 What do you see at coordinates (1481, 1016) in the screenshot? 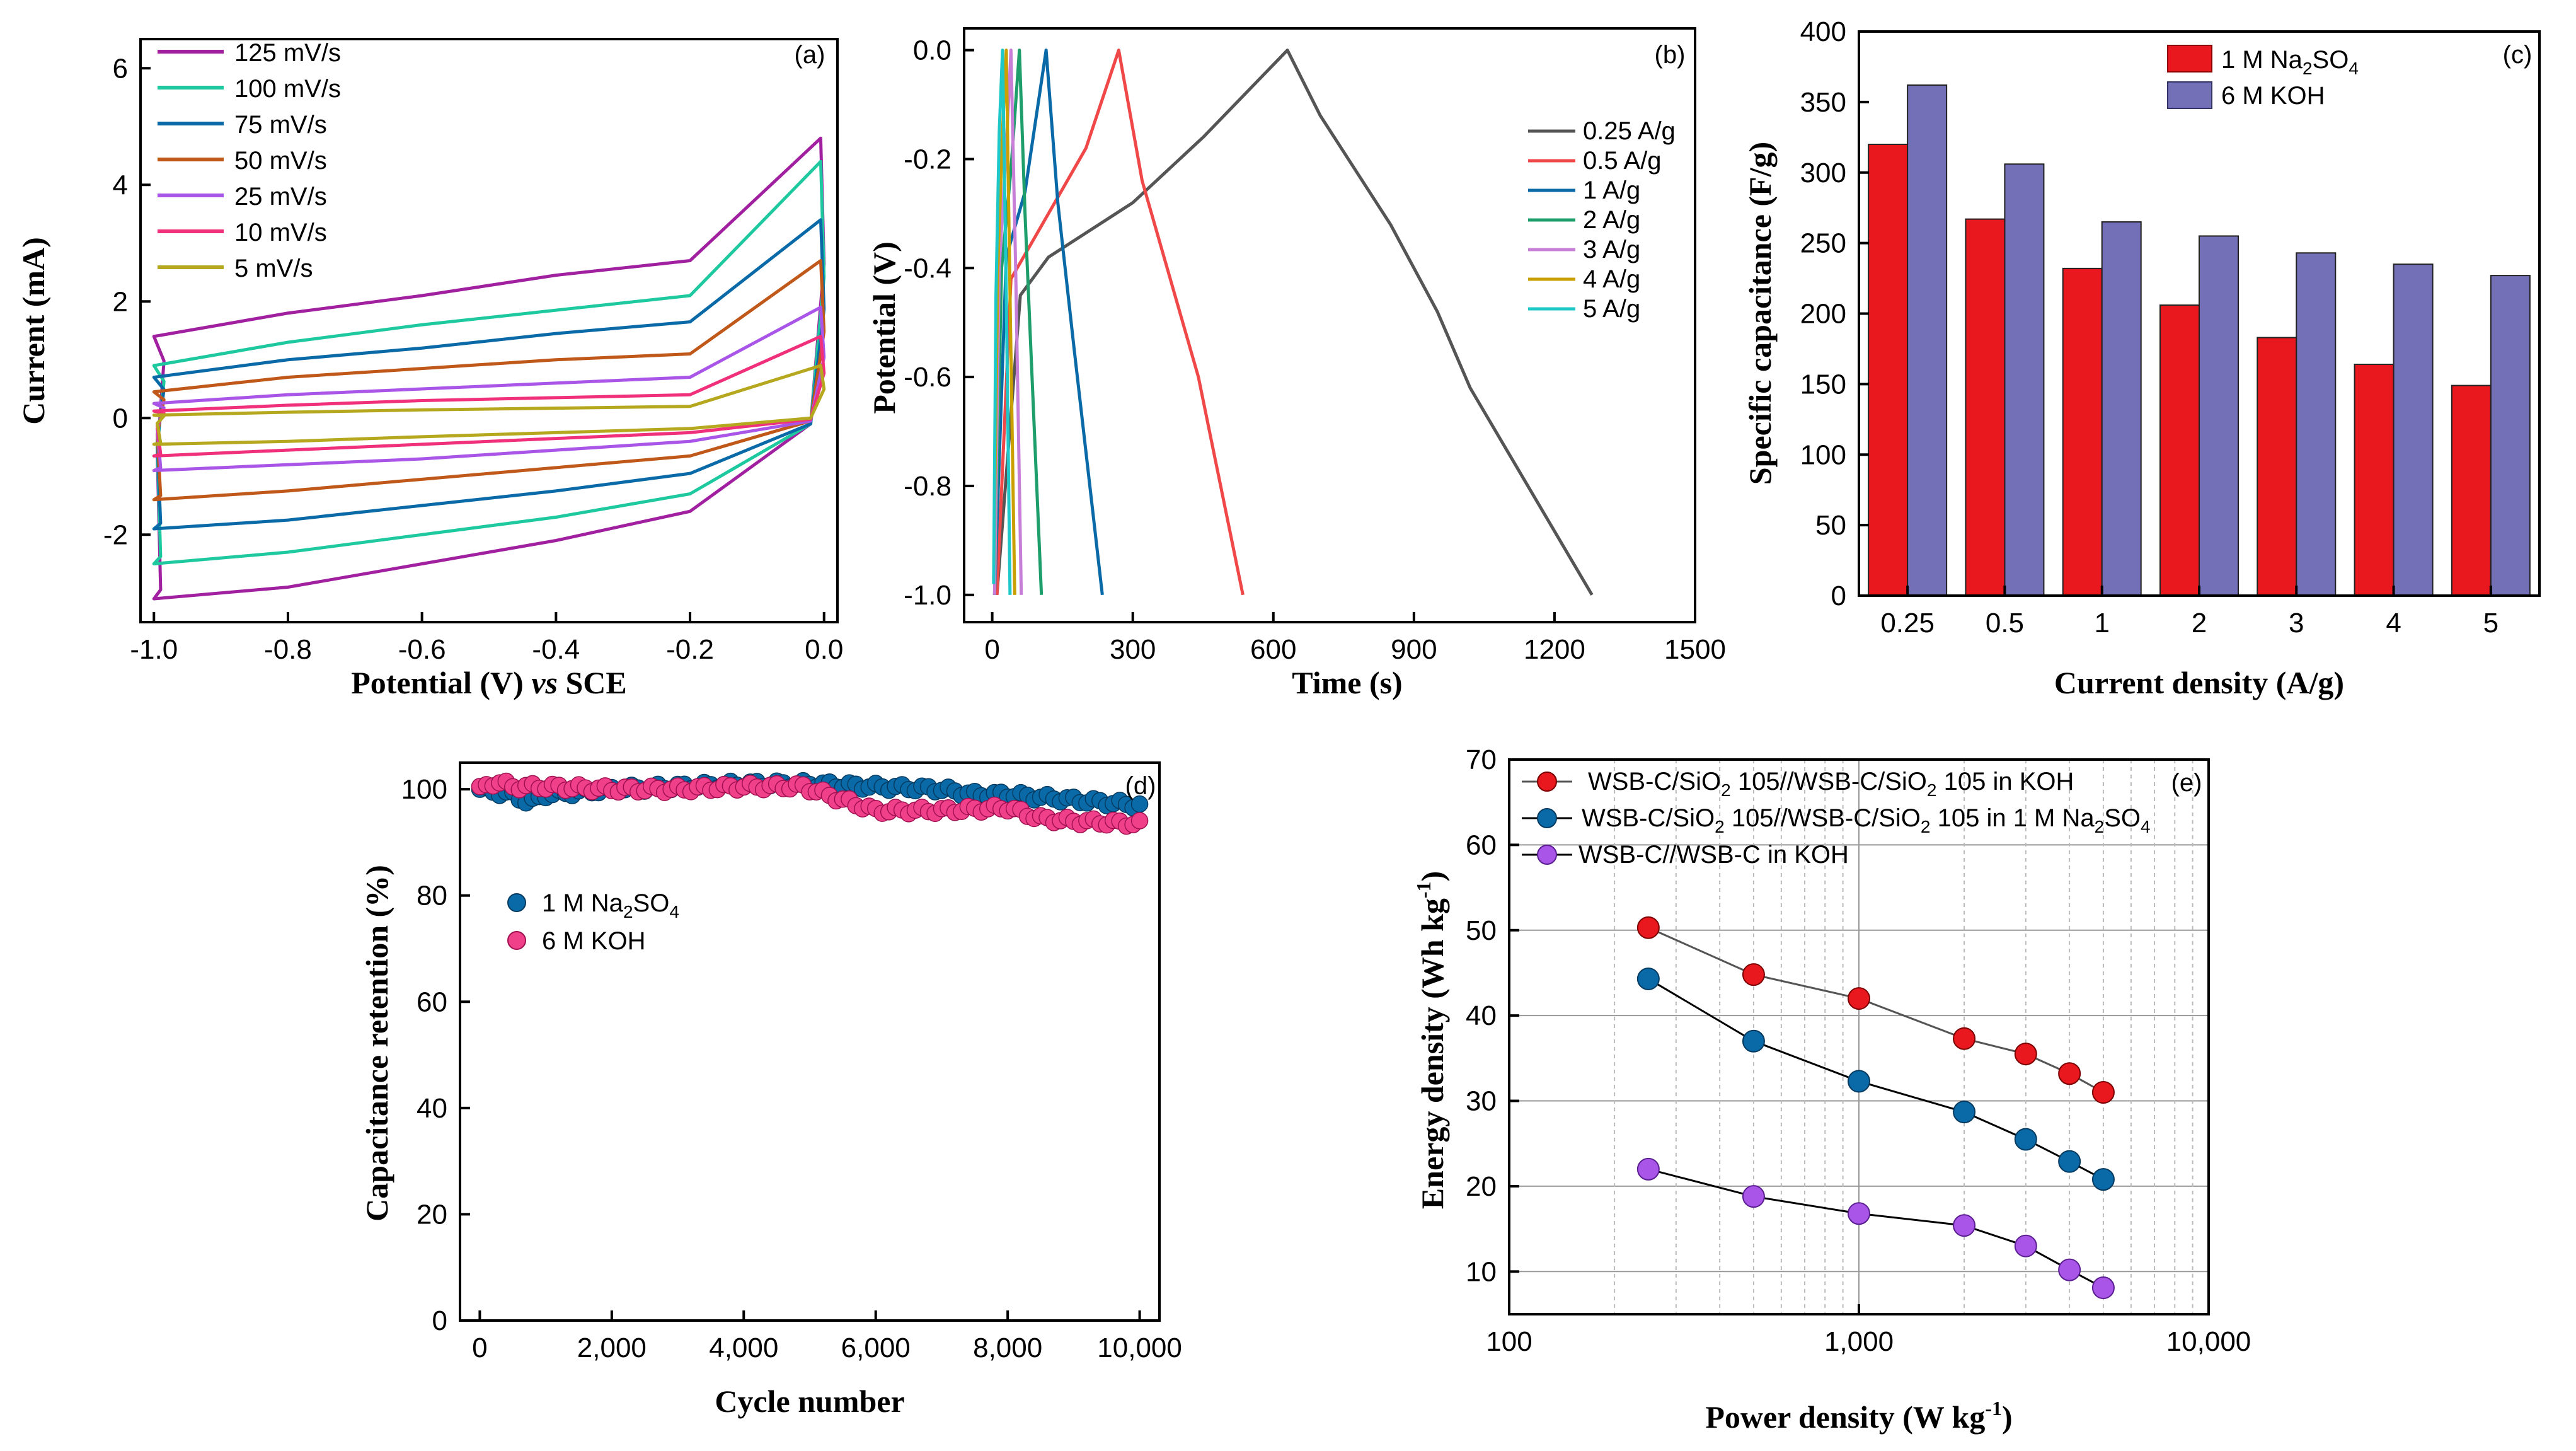
I see `panel-e-ytick-label-3: 40` at bounding box center [1481, 1016].